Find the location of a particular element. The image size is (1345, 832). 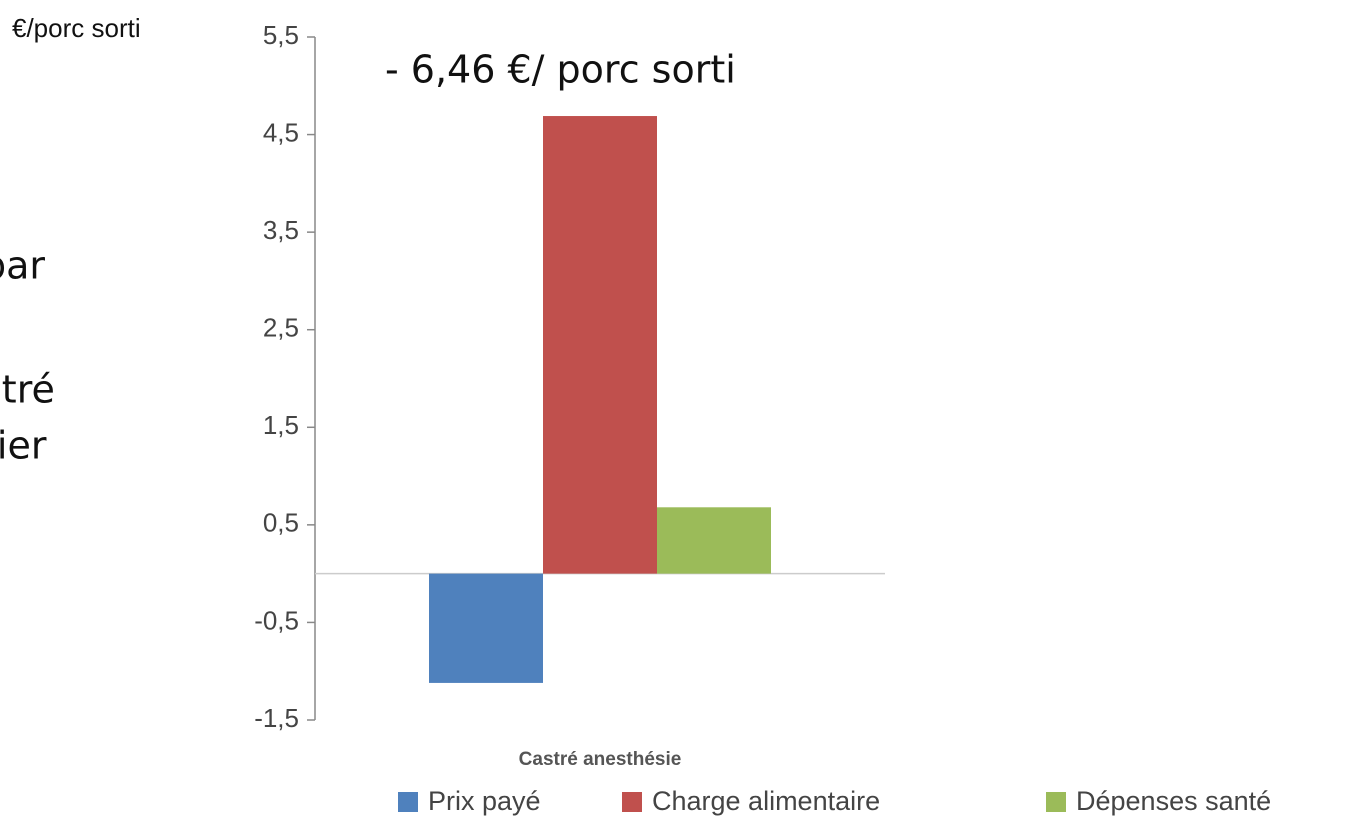

y-tick-label: -1,5 is located at coordinates (276, 718).